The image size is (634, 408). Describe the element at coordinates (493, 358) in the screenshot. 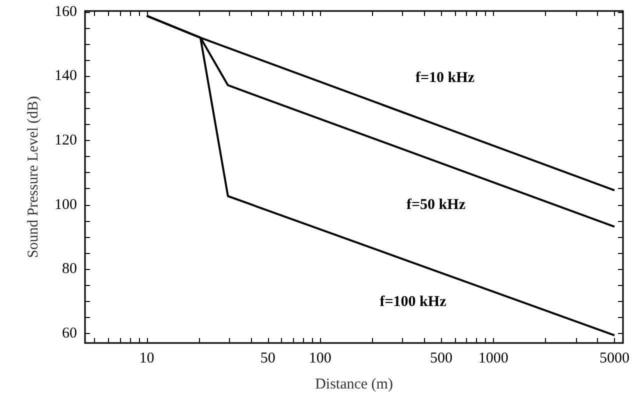

I see `x-tick-label: 1000` at that location.